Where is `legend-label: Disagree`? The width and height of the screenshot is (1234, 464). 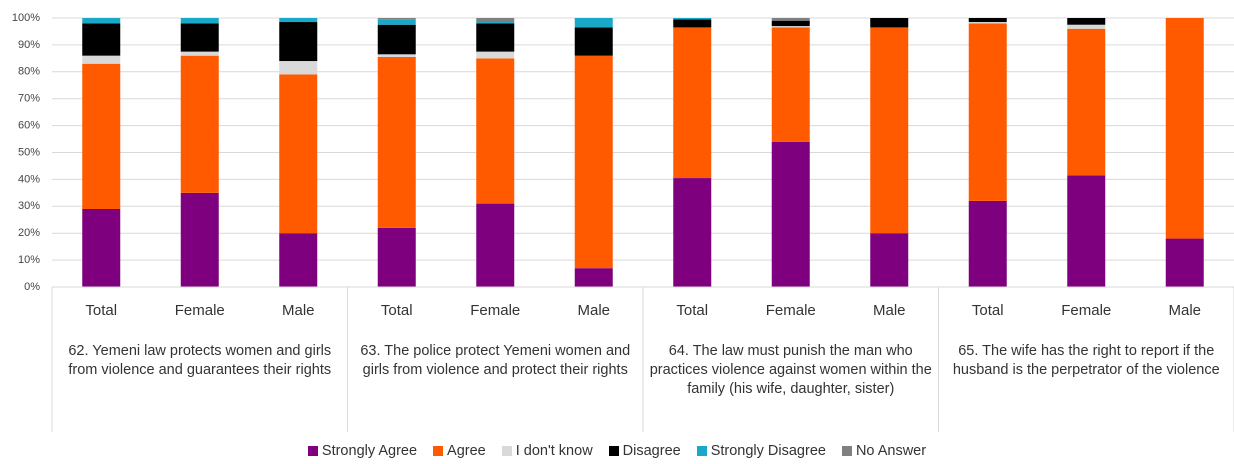
legend-label: Disagree is located at coordinates (651, 451).